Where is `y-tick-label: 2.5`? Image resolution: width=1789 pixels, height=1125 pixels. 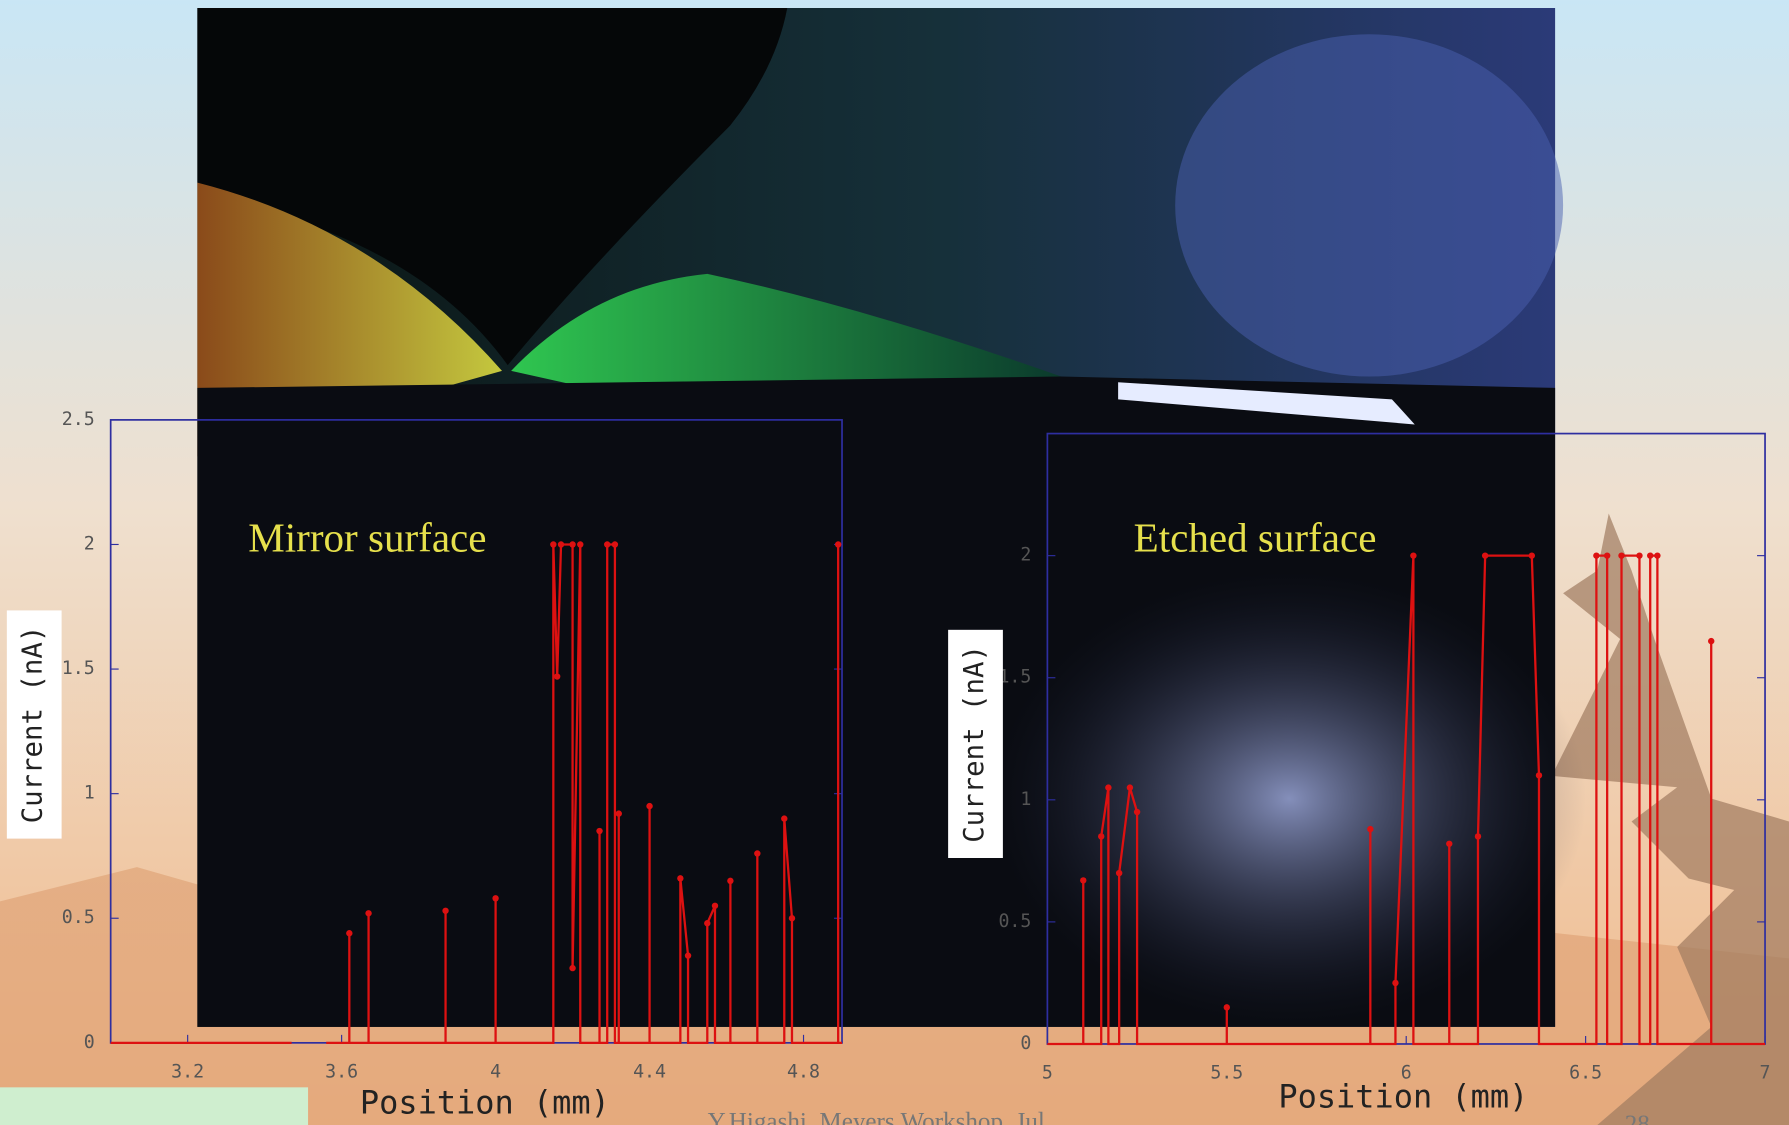 y-tick-label: 2.5 is located at coordinates (78, 419).